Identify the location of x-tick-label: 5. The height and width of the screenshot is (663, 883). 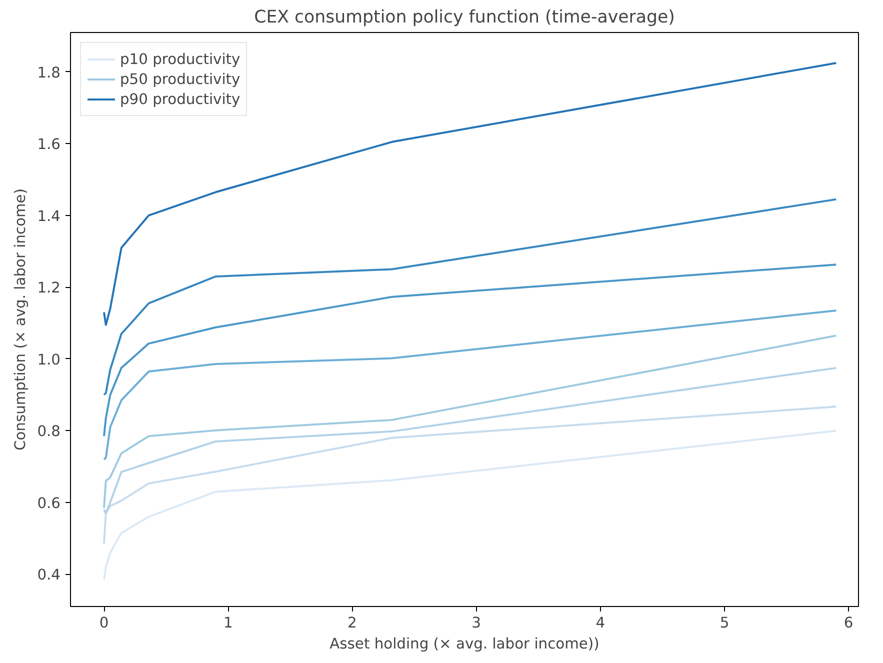
(725, 623).